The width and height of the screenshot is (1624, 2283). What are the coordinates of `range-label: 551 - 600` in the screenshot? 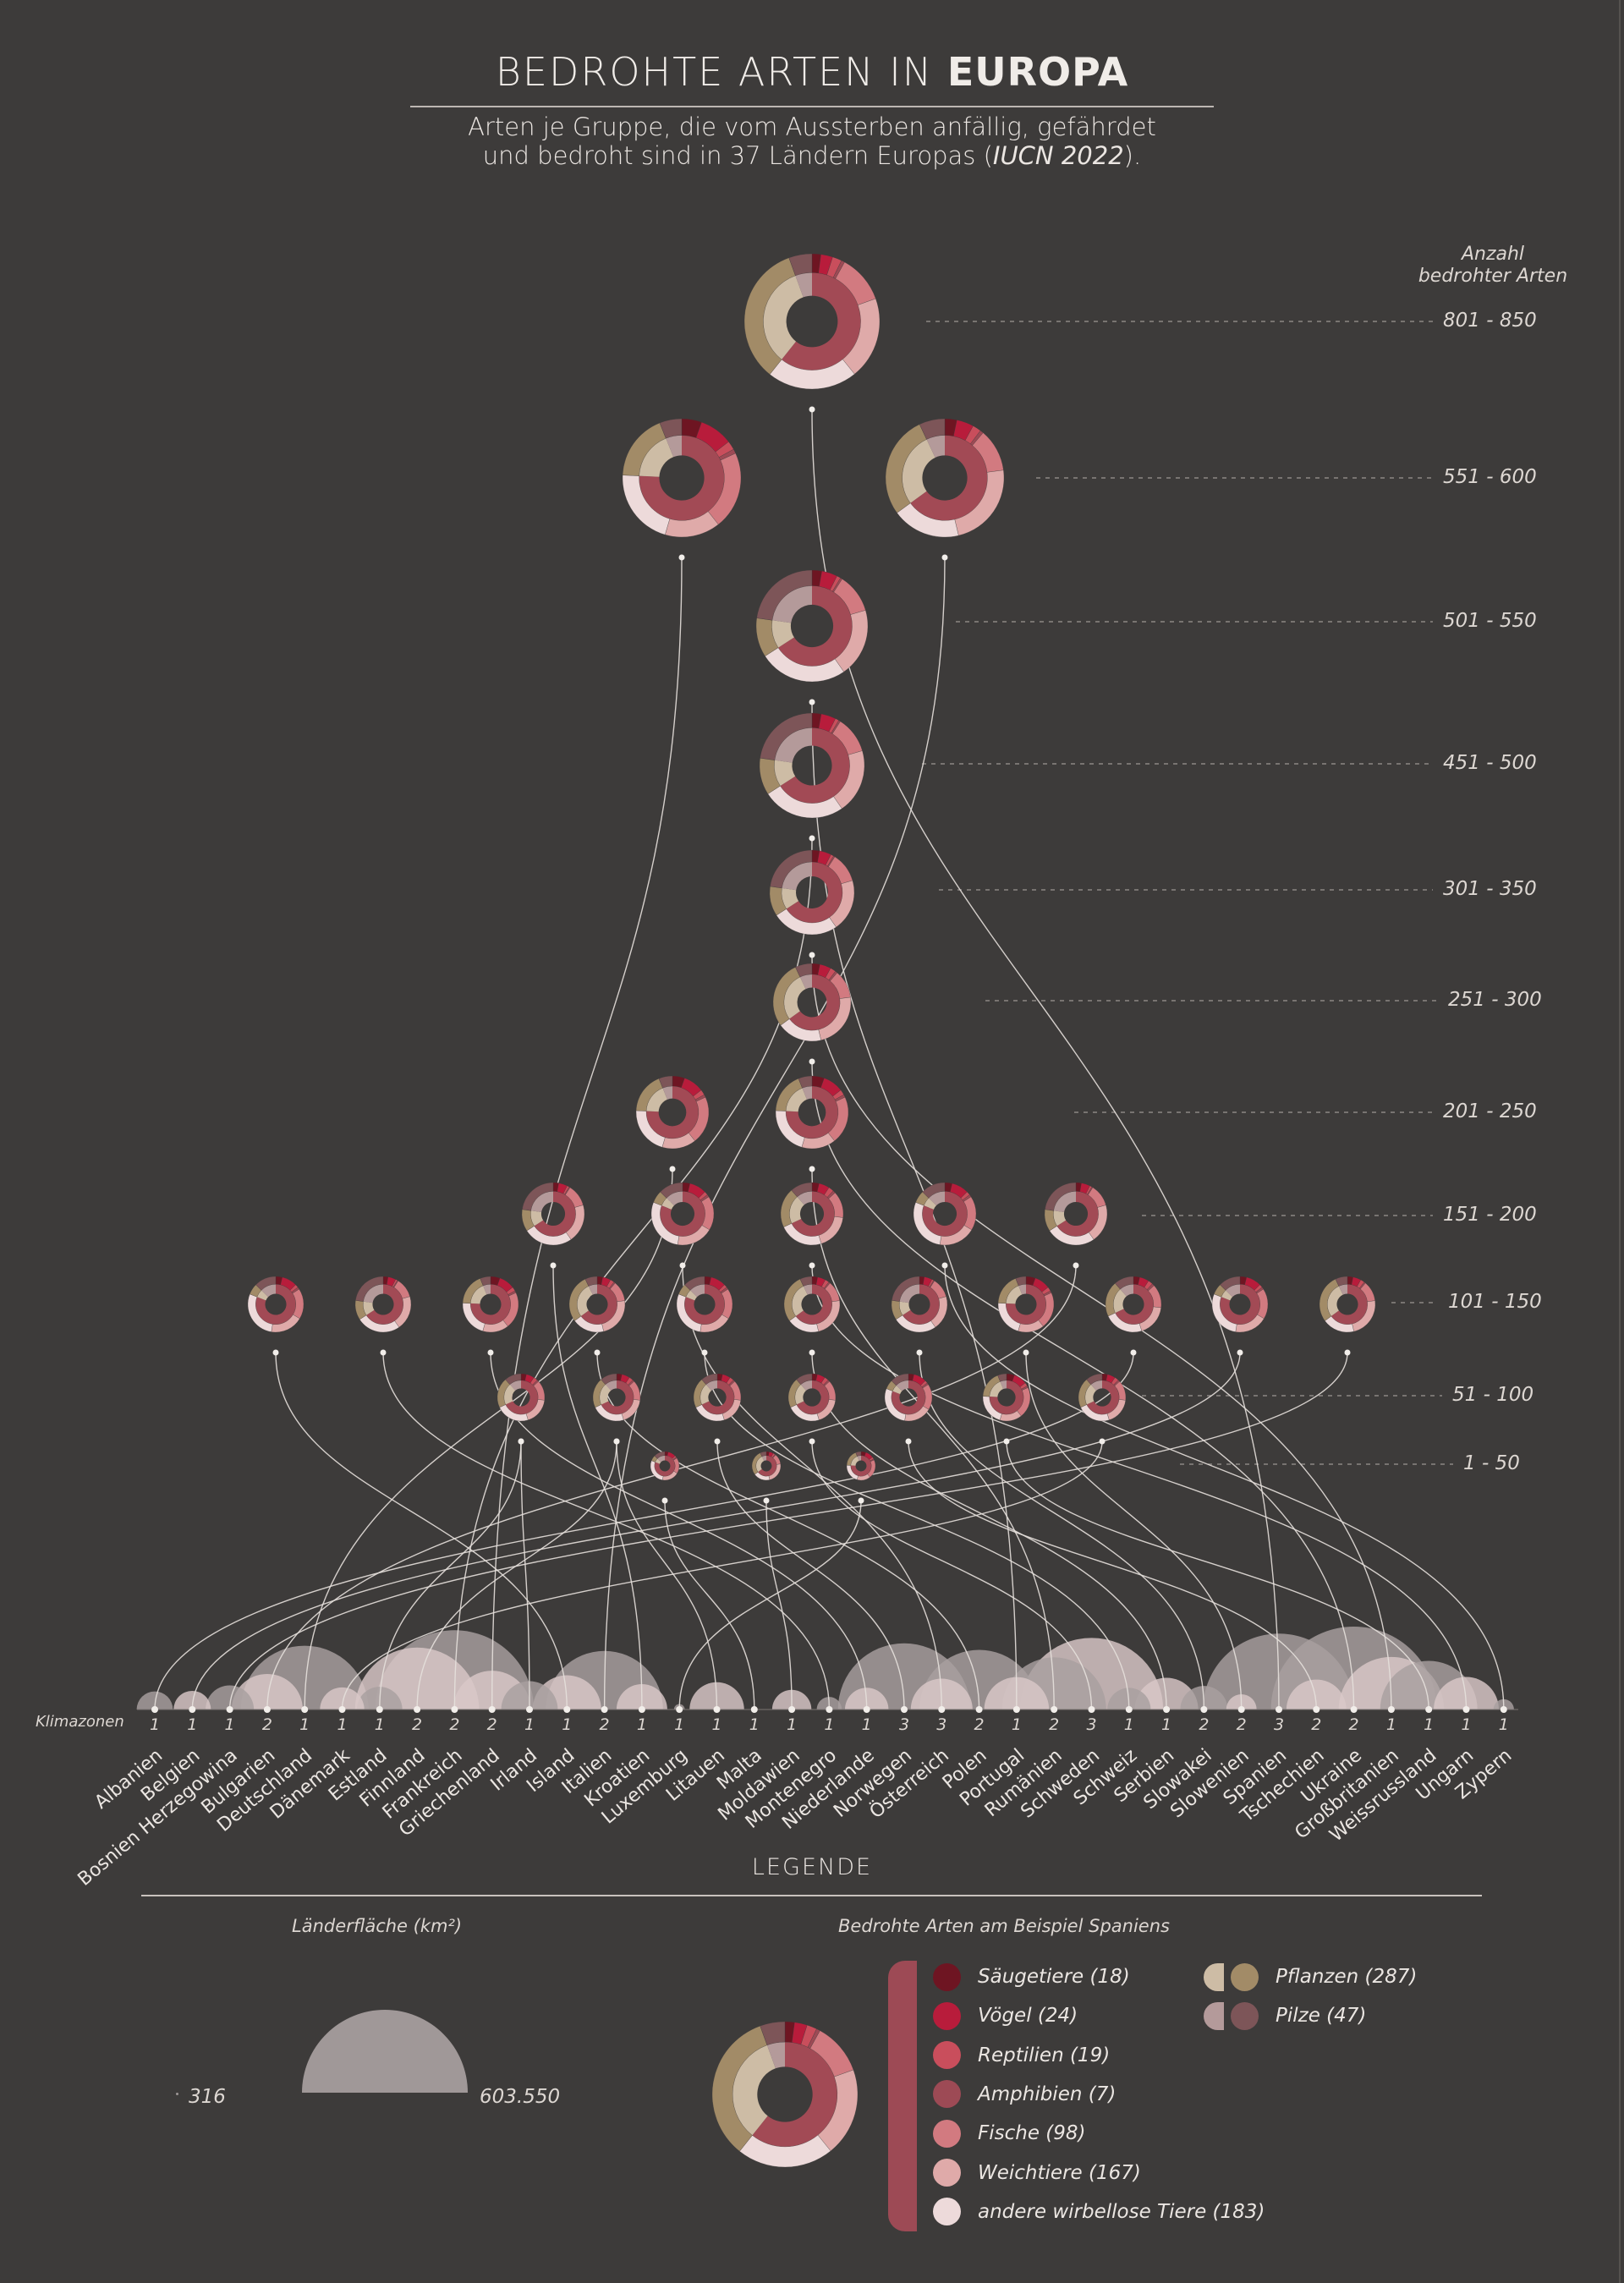 It's located at (1490, 477).